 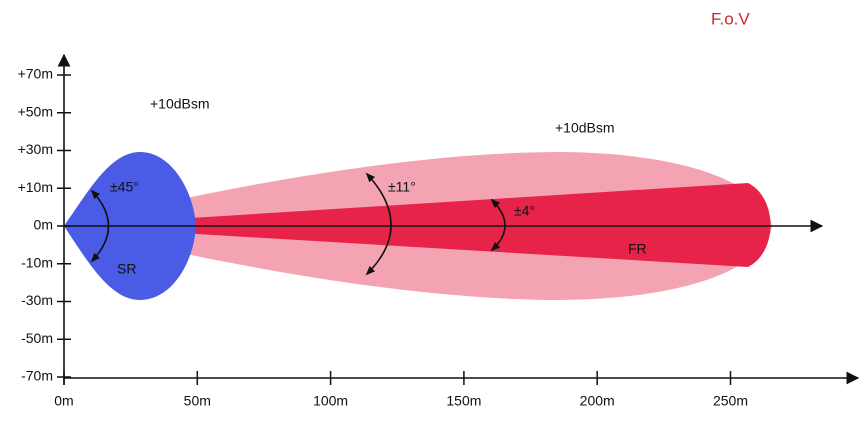 What do you see at coordinates (63, 401) in the screenshot?
I see `x-tick-label: 0m` at bounding box center [63, 401].